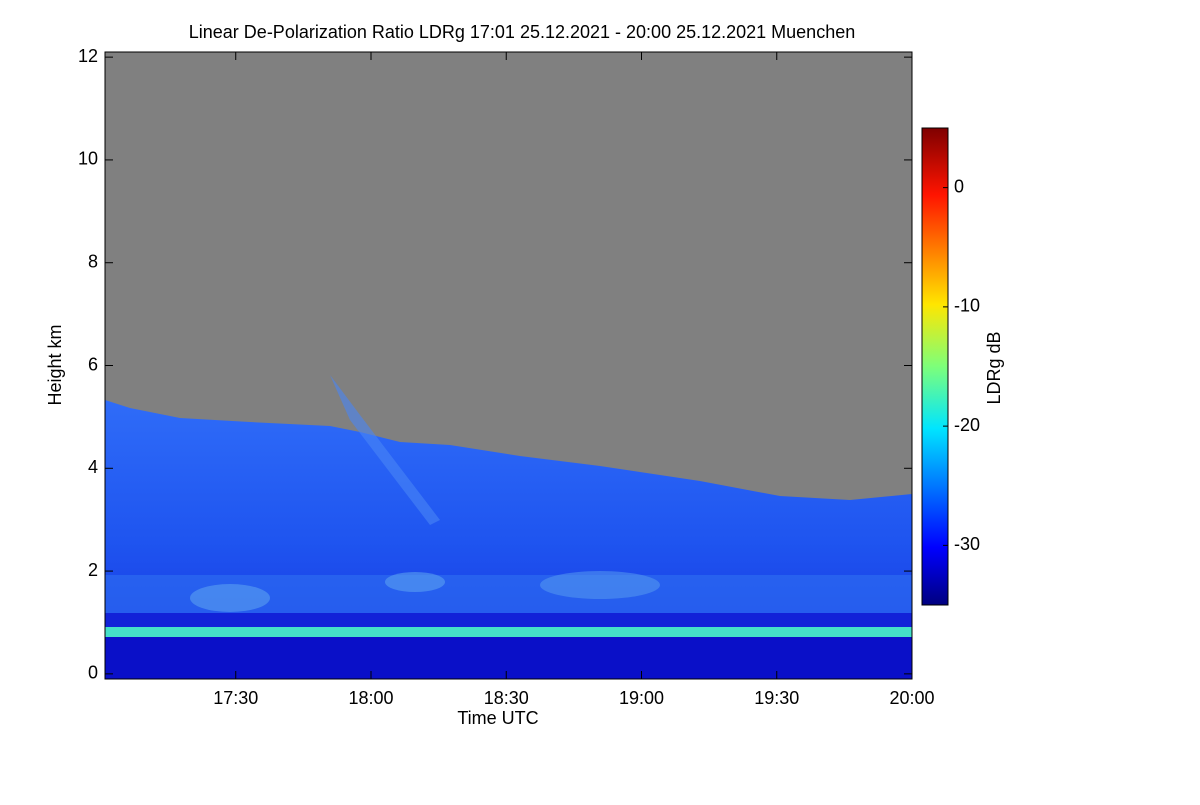 The image size is (1200, 805). I want to click on y-tick-label: 2, so click(93, 570).